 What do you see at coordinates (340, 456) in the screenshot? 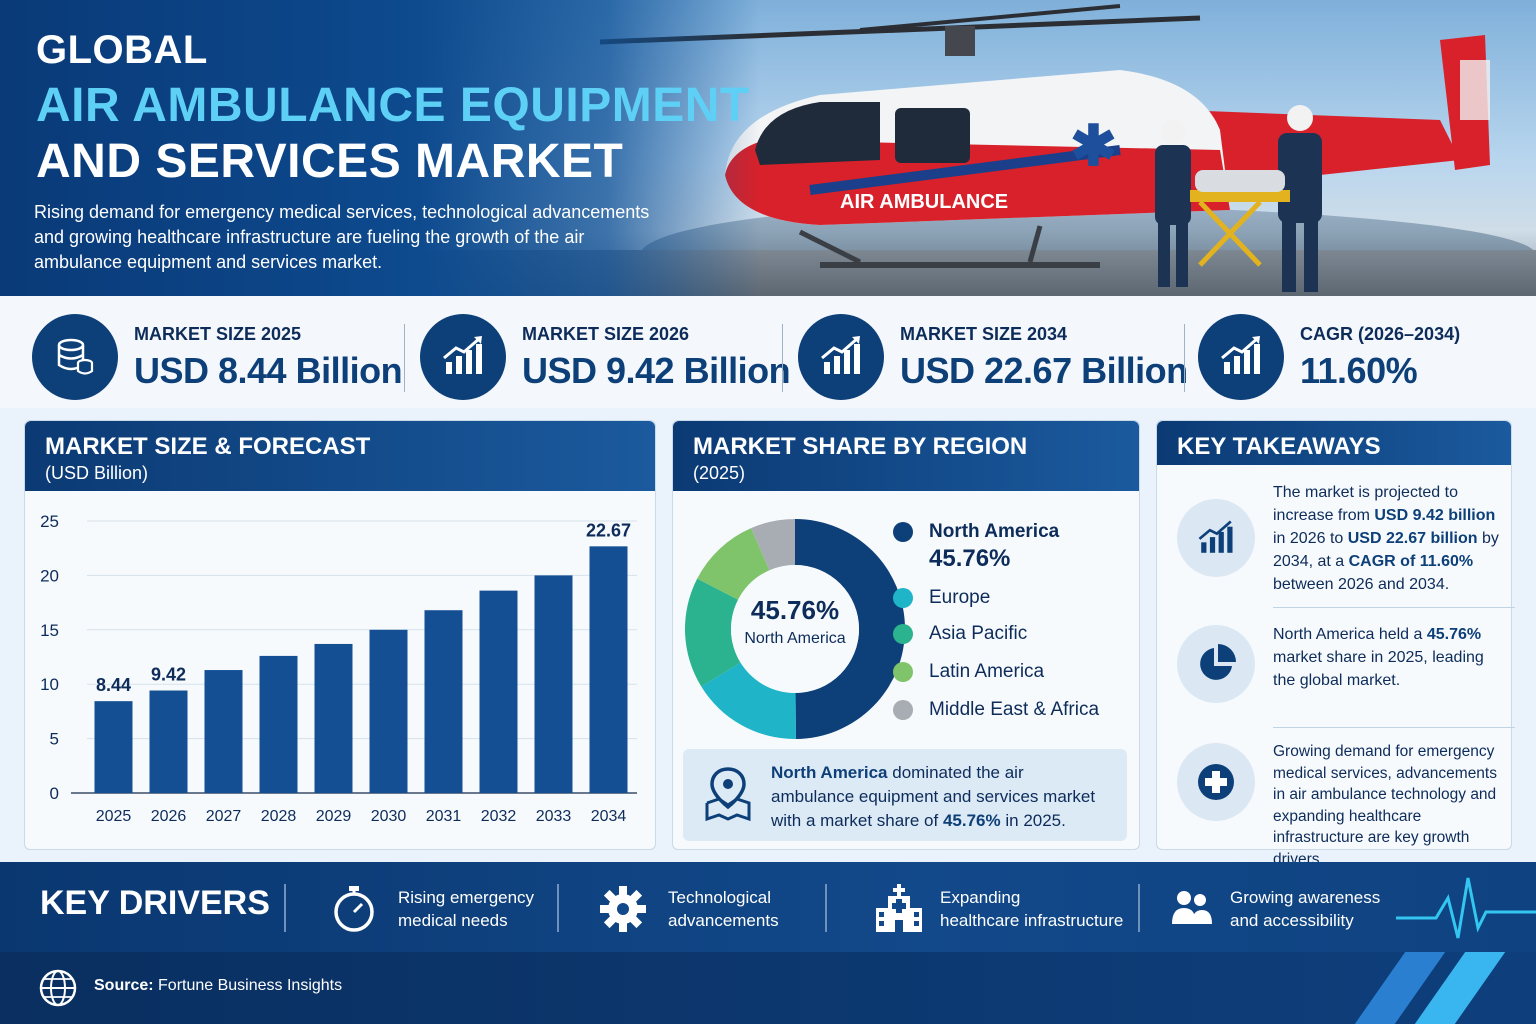
I see `forecast-header: MARKET SIZE & FORECAST (USD Billion)` at bounding box center [340, 456].